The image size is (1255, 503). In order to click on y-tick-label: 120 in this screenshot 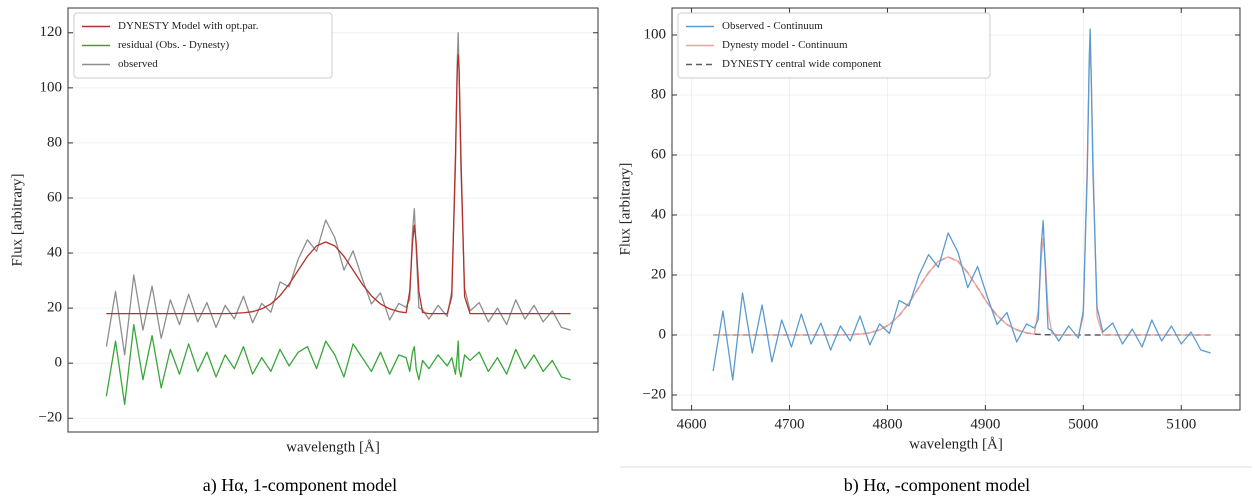, I will do `click(51, 32)`.